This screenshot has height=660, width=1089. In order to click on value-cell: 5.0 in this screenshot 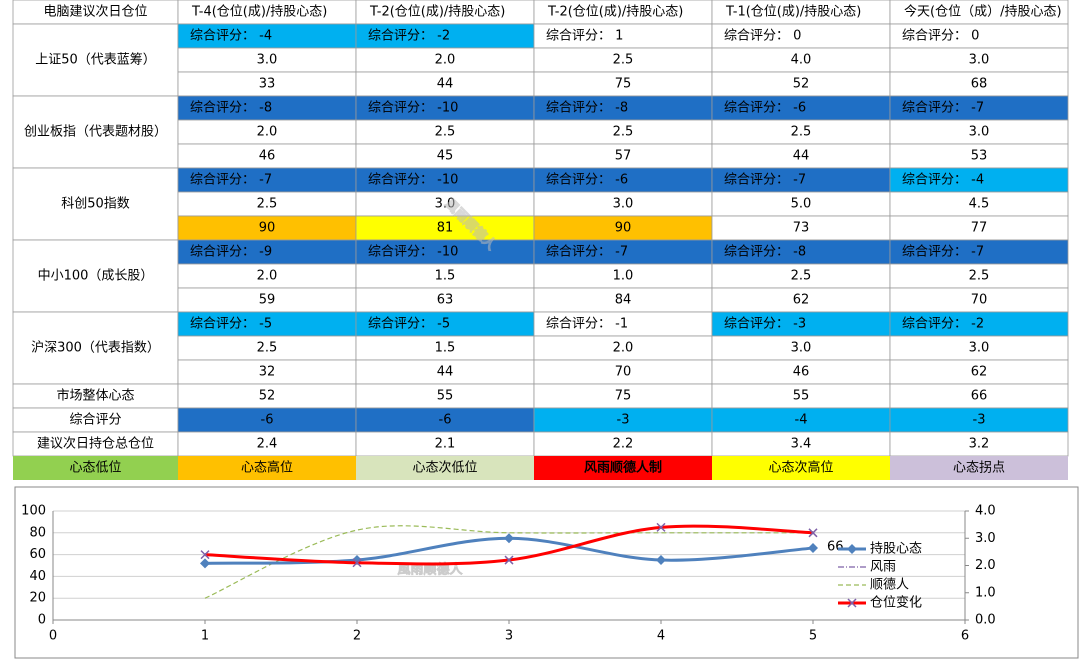, I will do `click(801, 204)`.